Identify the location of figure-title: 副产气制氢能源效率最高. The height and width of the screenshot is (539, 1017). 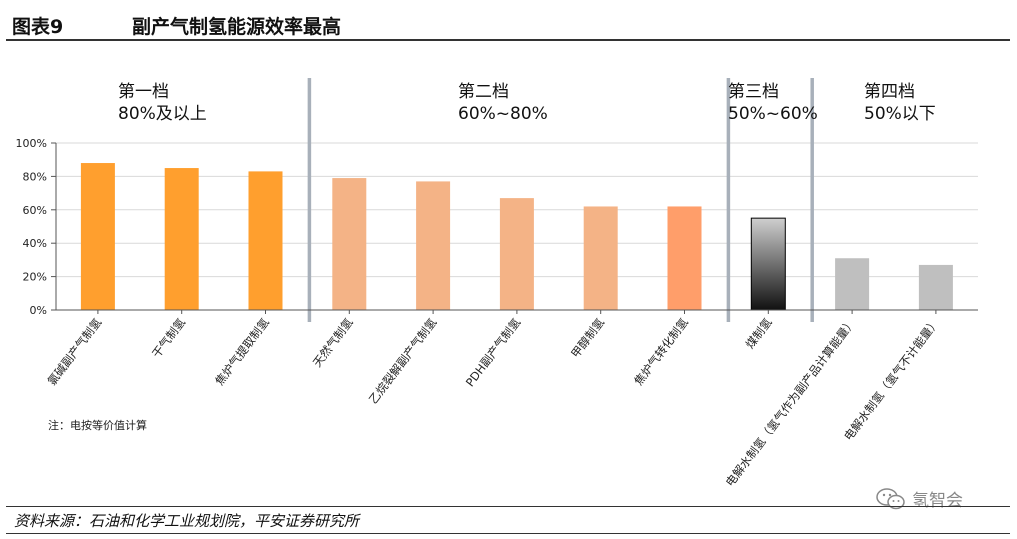
(237, 27).